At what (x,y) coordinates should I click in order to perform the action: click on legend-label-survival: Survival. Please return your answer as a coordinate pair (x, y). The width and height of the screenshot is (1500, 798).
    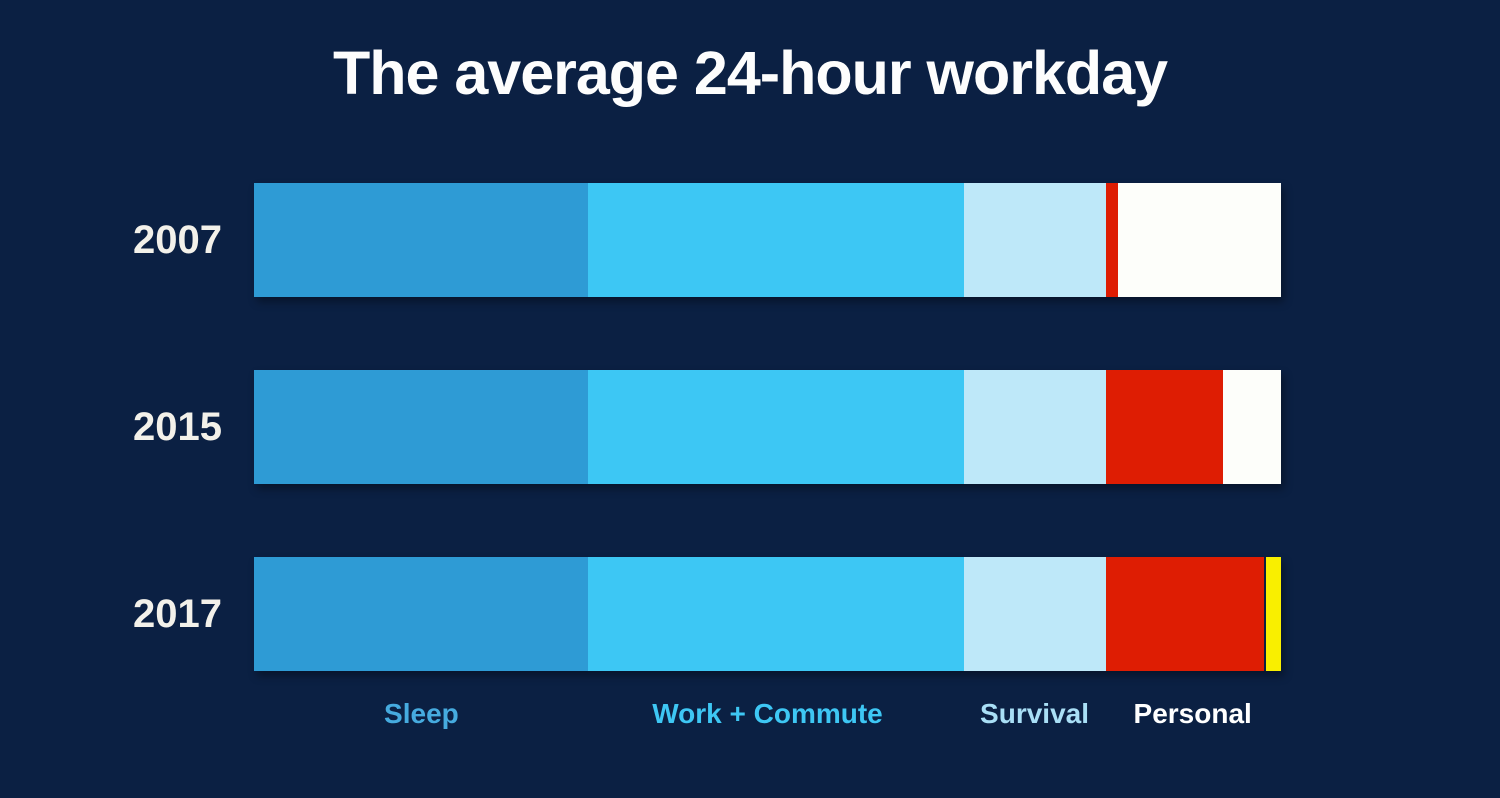
    Looking at the image, I should click on (1034, 713).